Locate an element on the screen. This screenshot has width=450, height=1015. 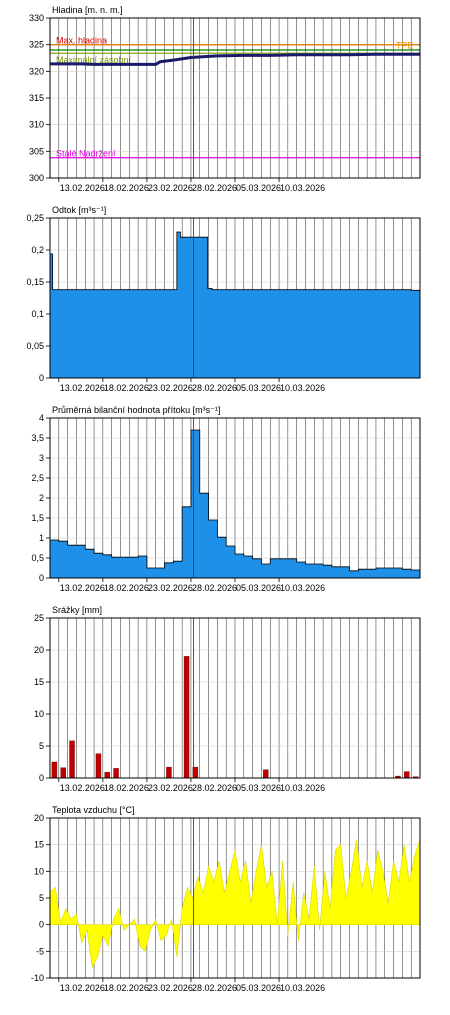
y-tick-label: 0,5 is located at coordinates (37, 558).